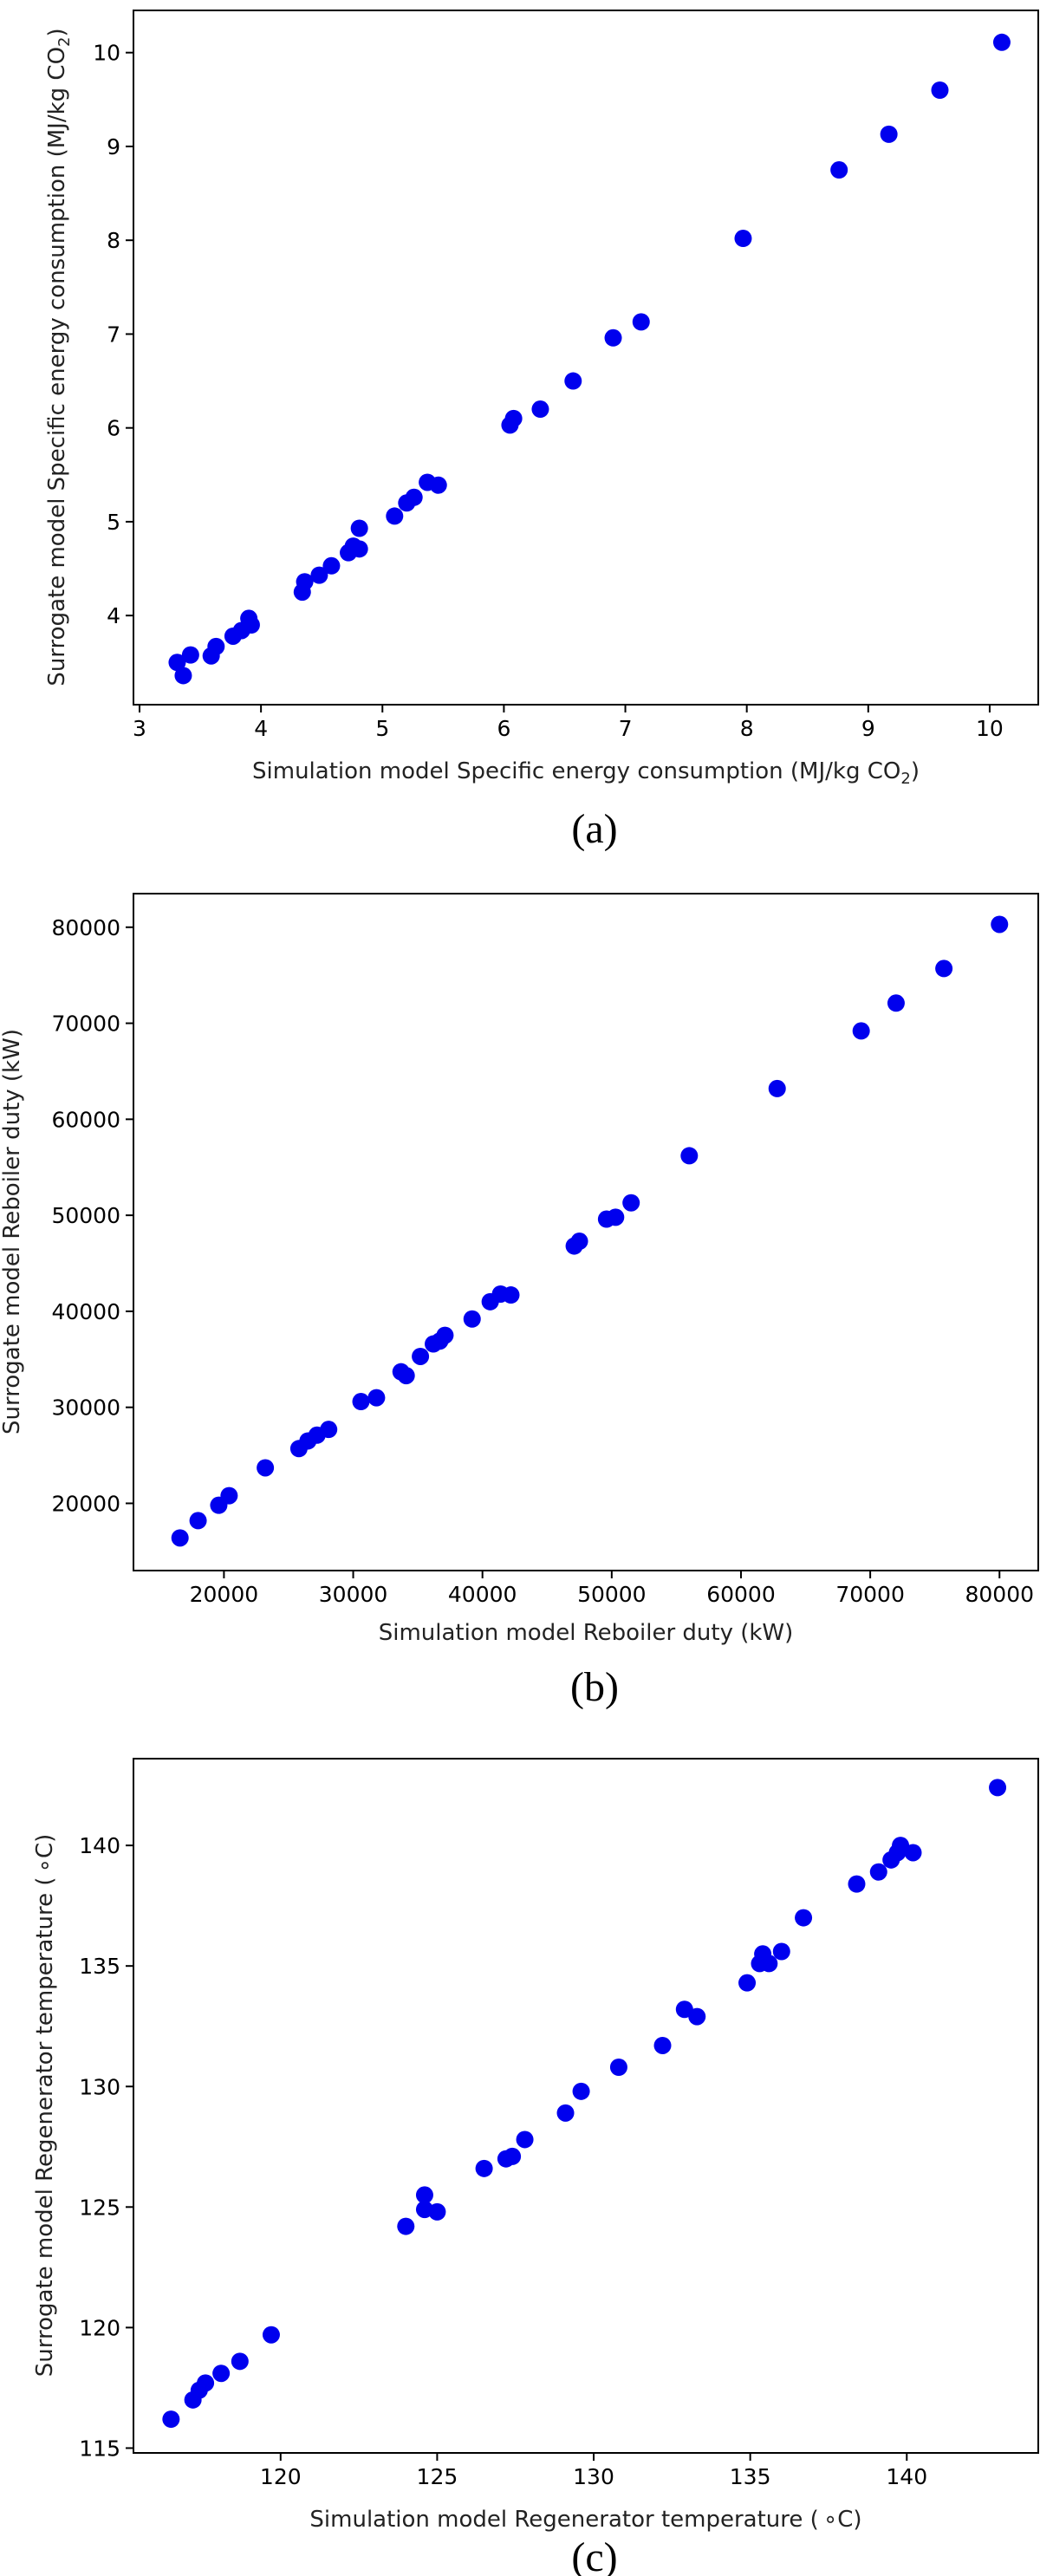 The height and width of the screenshot is (2576, 1040). What do you see at coordinates (612, 1594) in the screenshot?
I see `x-tick-label: 50000` at bounding box center [612, 1594].